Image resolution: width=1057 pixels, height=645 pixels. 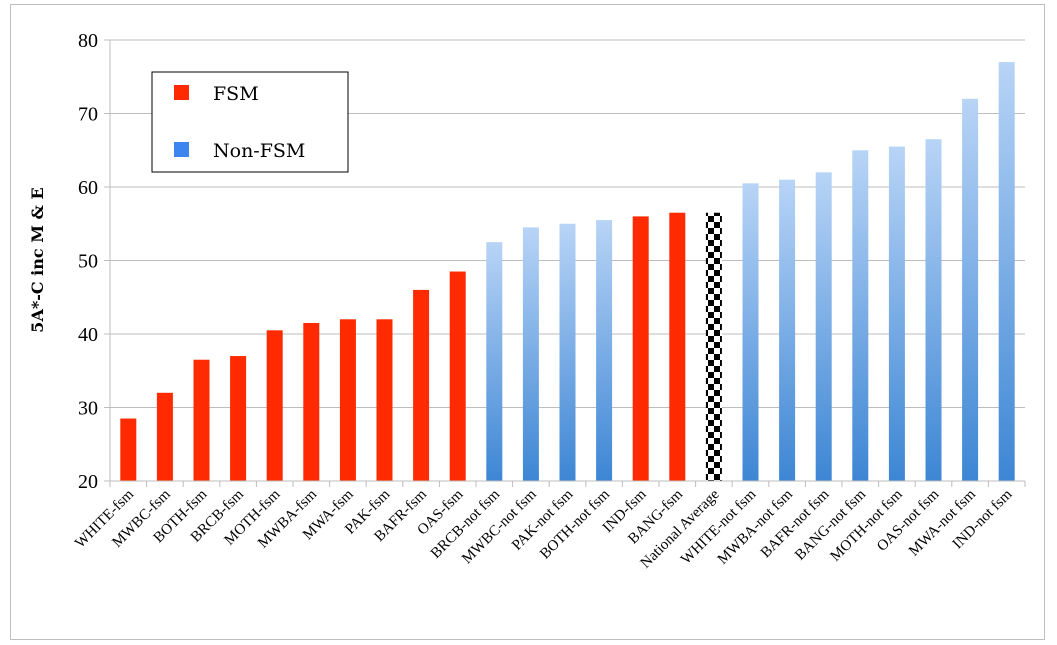 What do you see at coordinates (347, 400) in the screenshot?
I see `bar-mwa-fsm` at bounding box center [347, 400].